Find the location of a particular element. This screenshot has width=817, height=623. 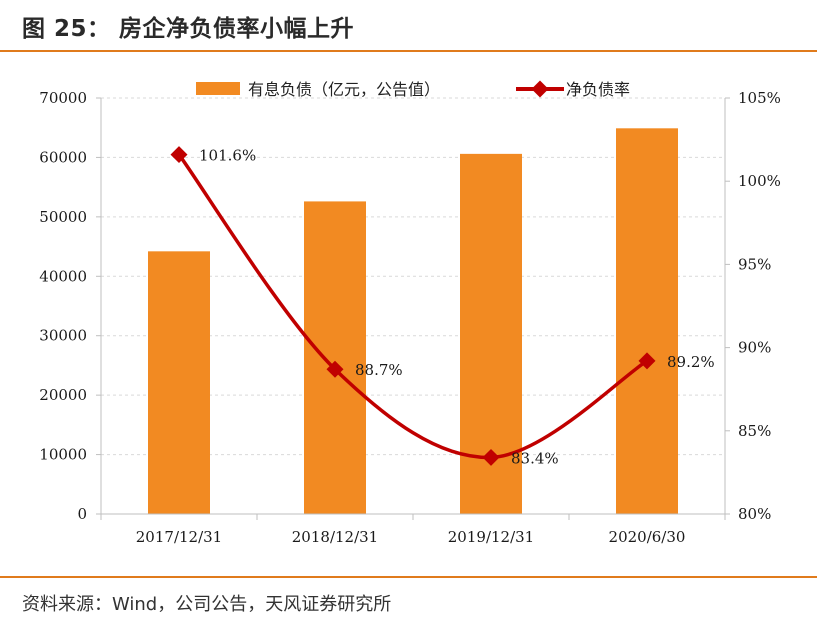

source-note: 资料来源：Wind，公司公告，天风证券研究所 is located at coordinates (207, 604).